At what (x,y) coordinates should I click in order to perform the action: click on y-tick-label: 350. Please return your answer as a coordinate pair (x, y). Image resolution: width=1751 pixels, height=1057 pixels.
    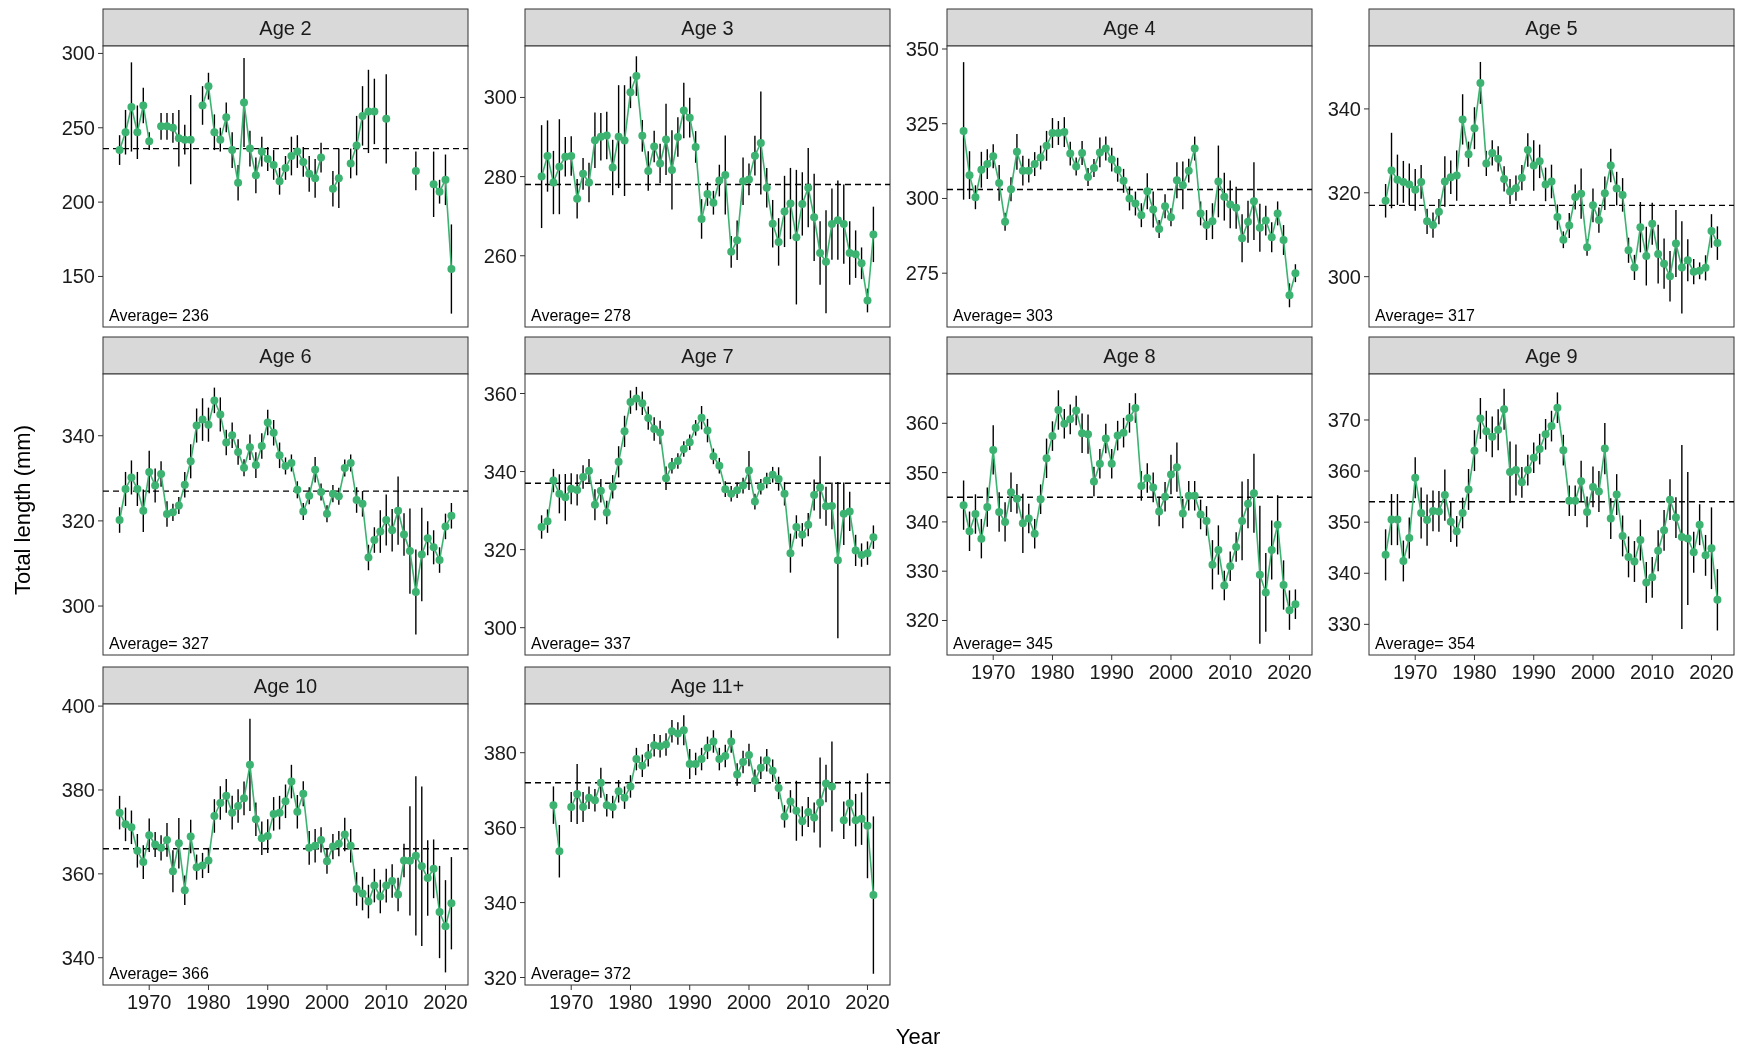
    Looking at the image, I should click on (1344, 522).